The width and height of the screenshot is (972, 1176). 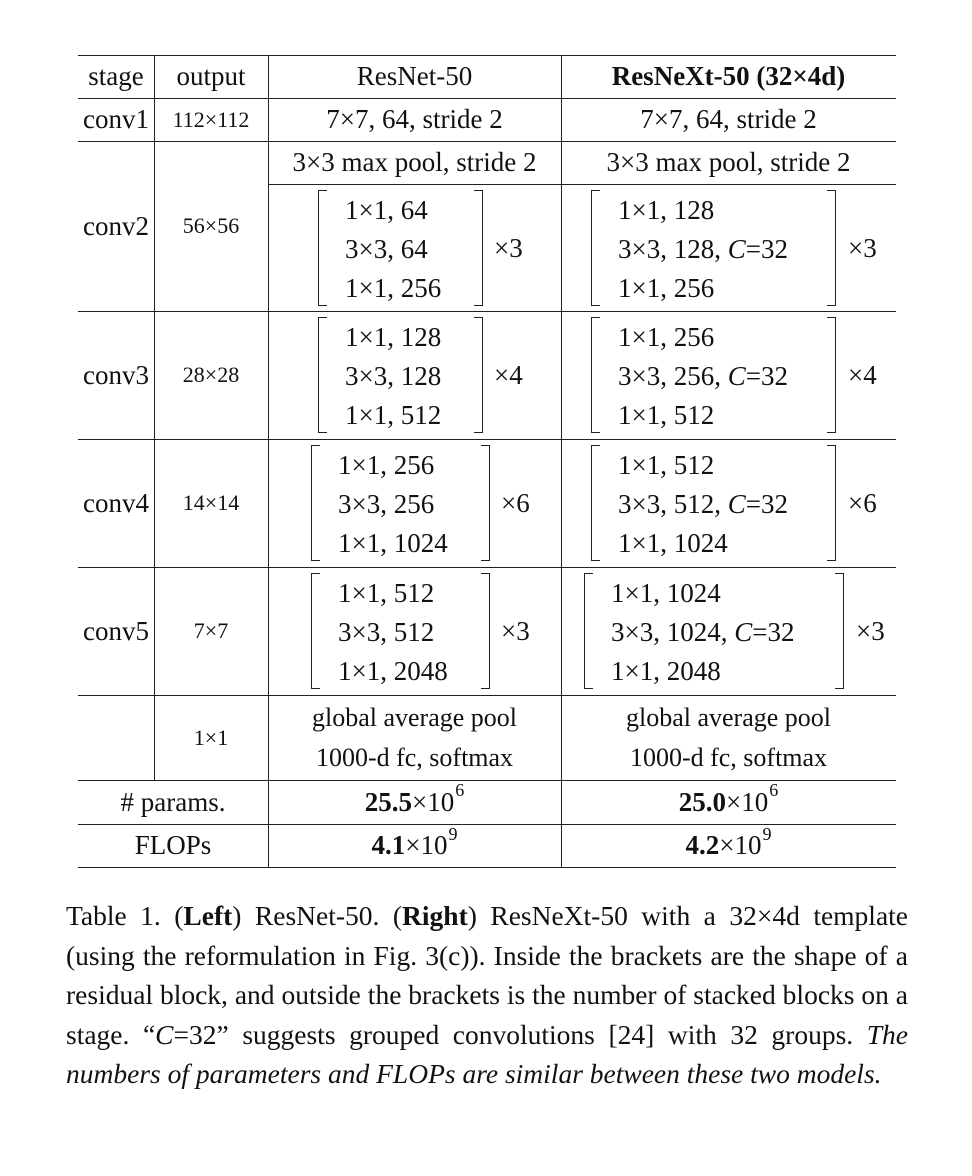 I want to click on conv4-stage: conv4, so click(x=116, y=502).